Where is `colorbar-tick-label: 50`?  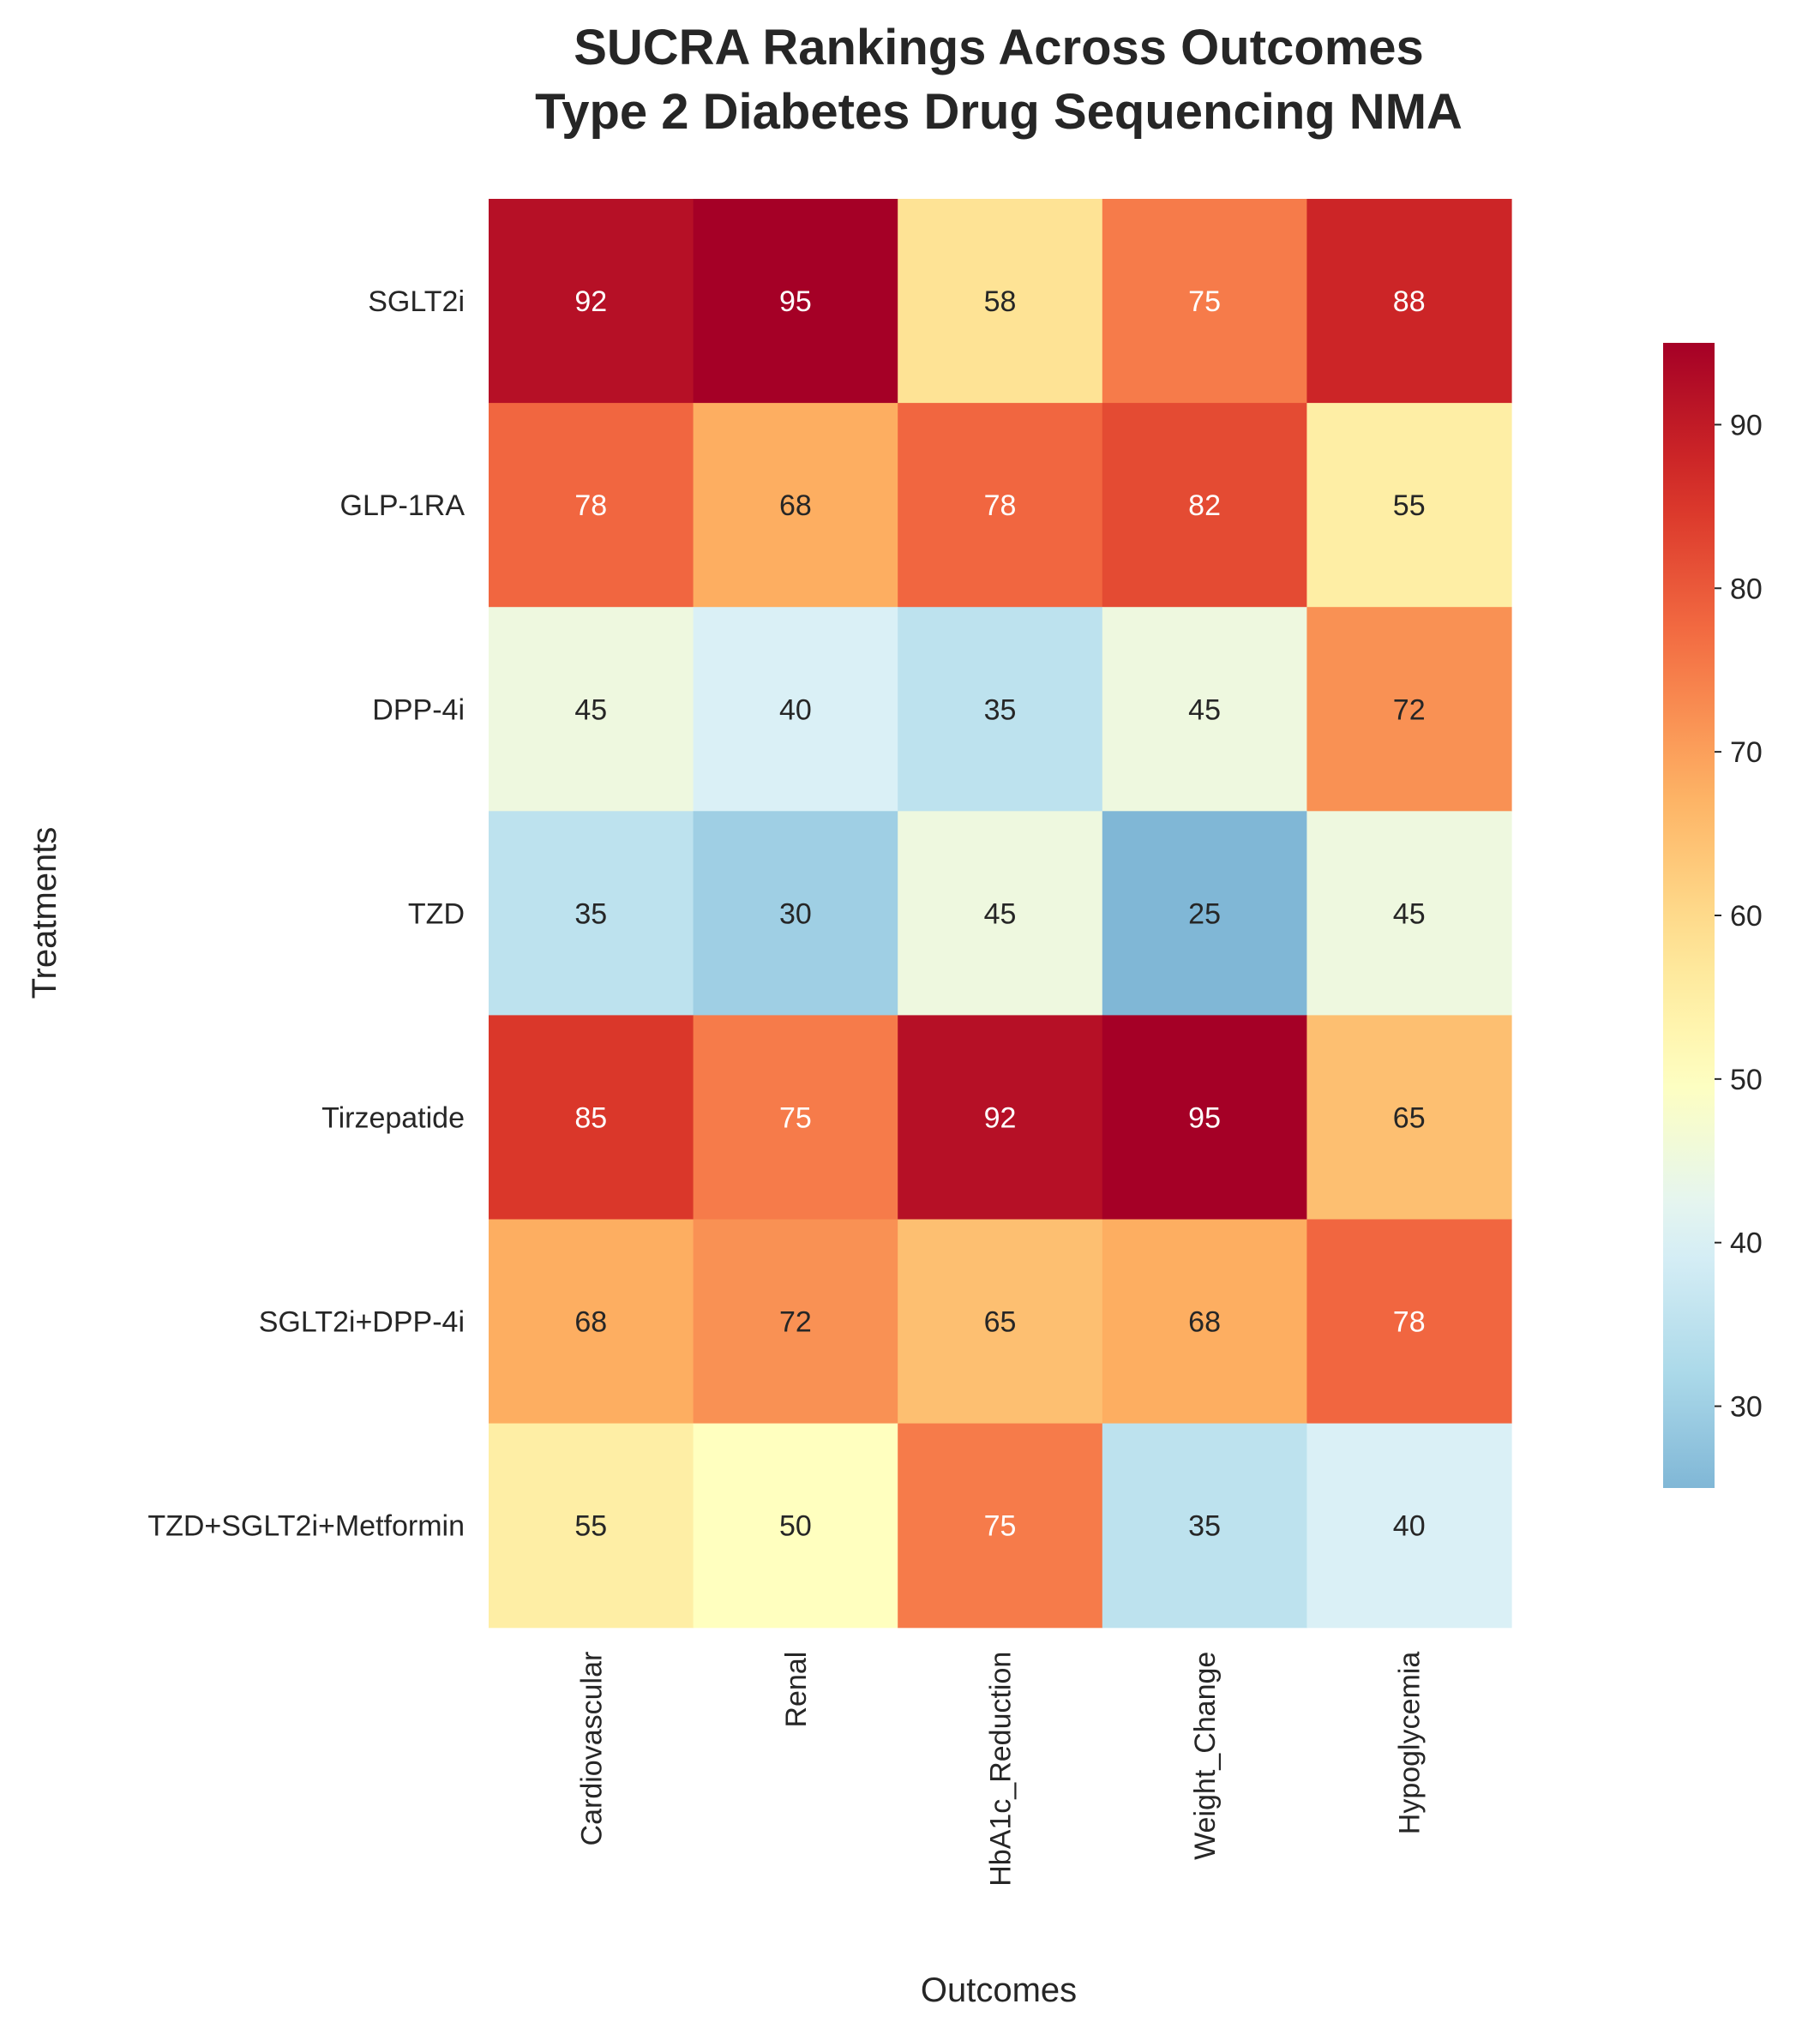 colorbar-tick-label: 50 is located at coordinates (1746, 1080).